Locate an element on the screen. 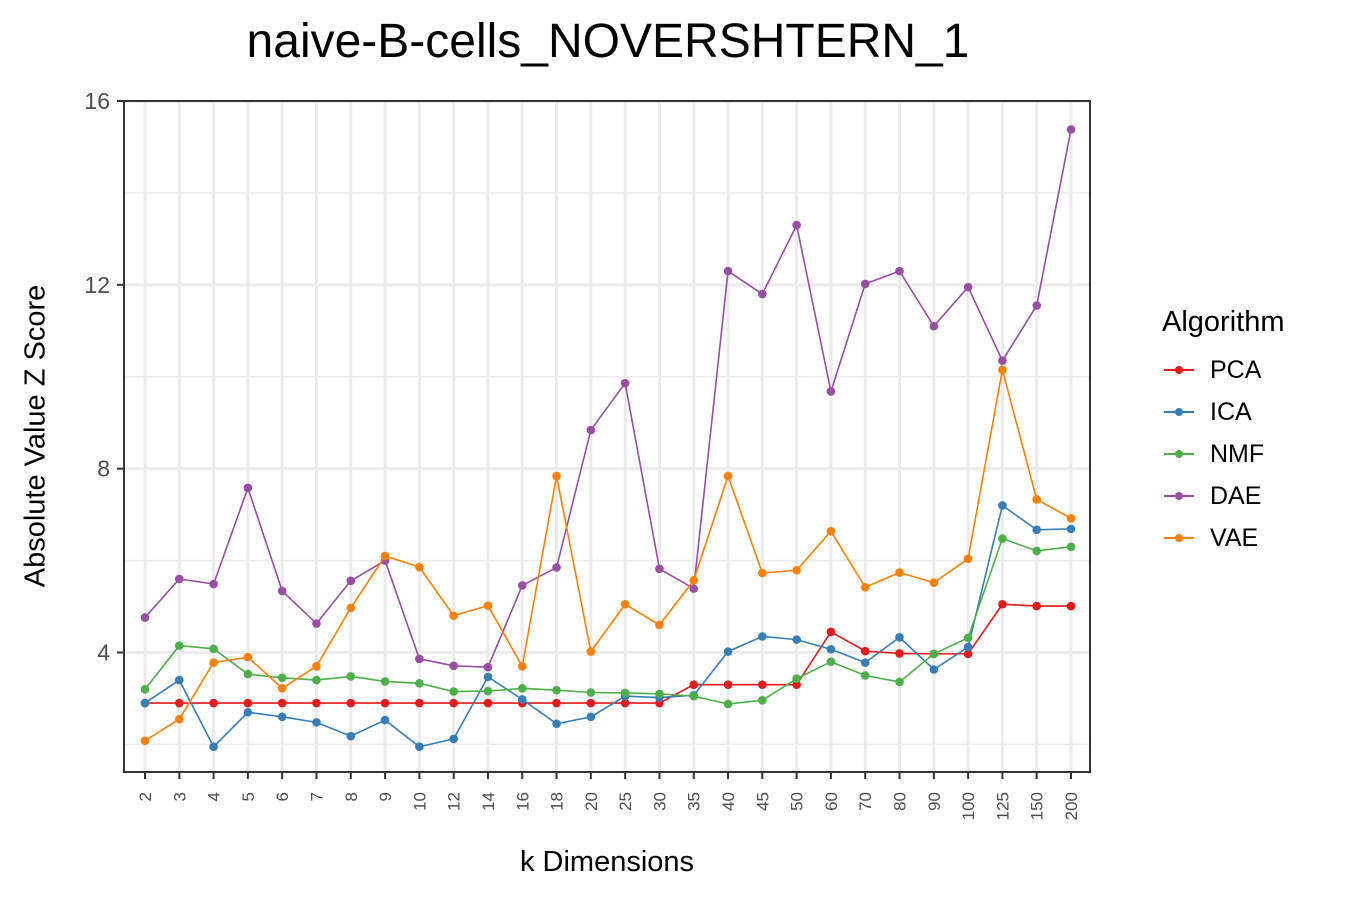 This screenshot has height=900, width=1350. x-tick-label: 4 is located at coordinates (214, 796).